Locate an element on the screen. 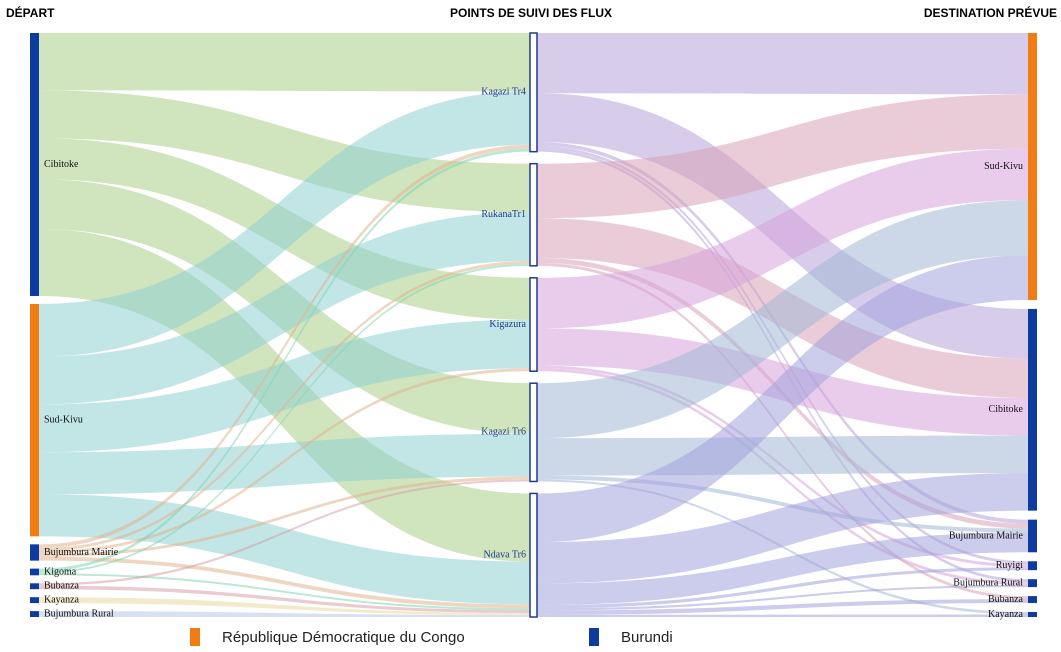  checkpoint-label-kigazura: Kigazura is located at coordinates (507, 324).